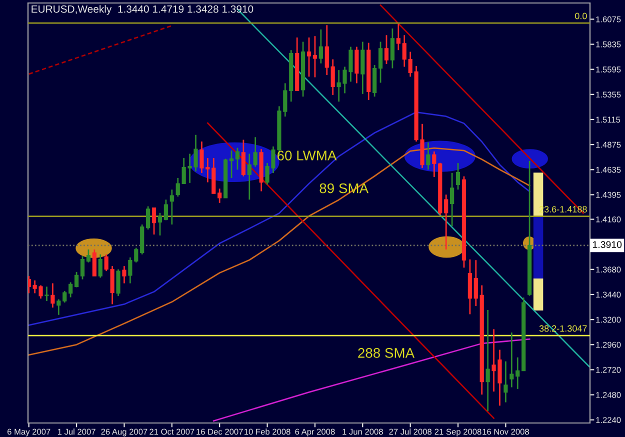 This screenshot has width=625, height=437. Describe the element at coordinates (608, 19) in the screenshot. I see `y-tick-label: 1.6075` at that location.